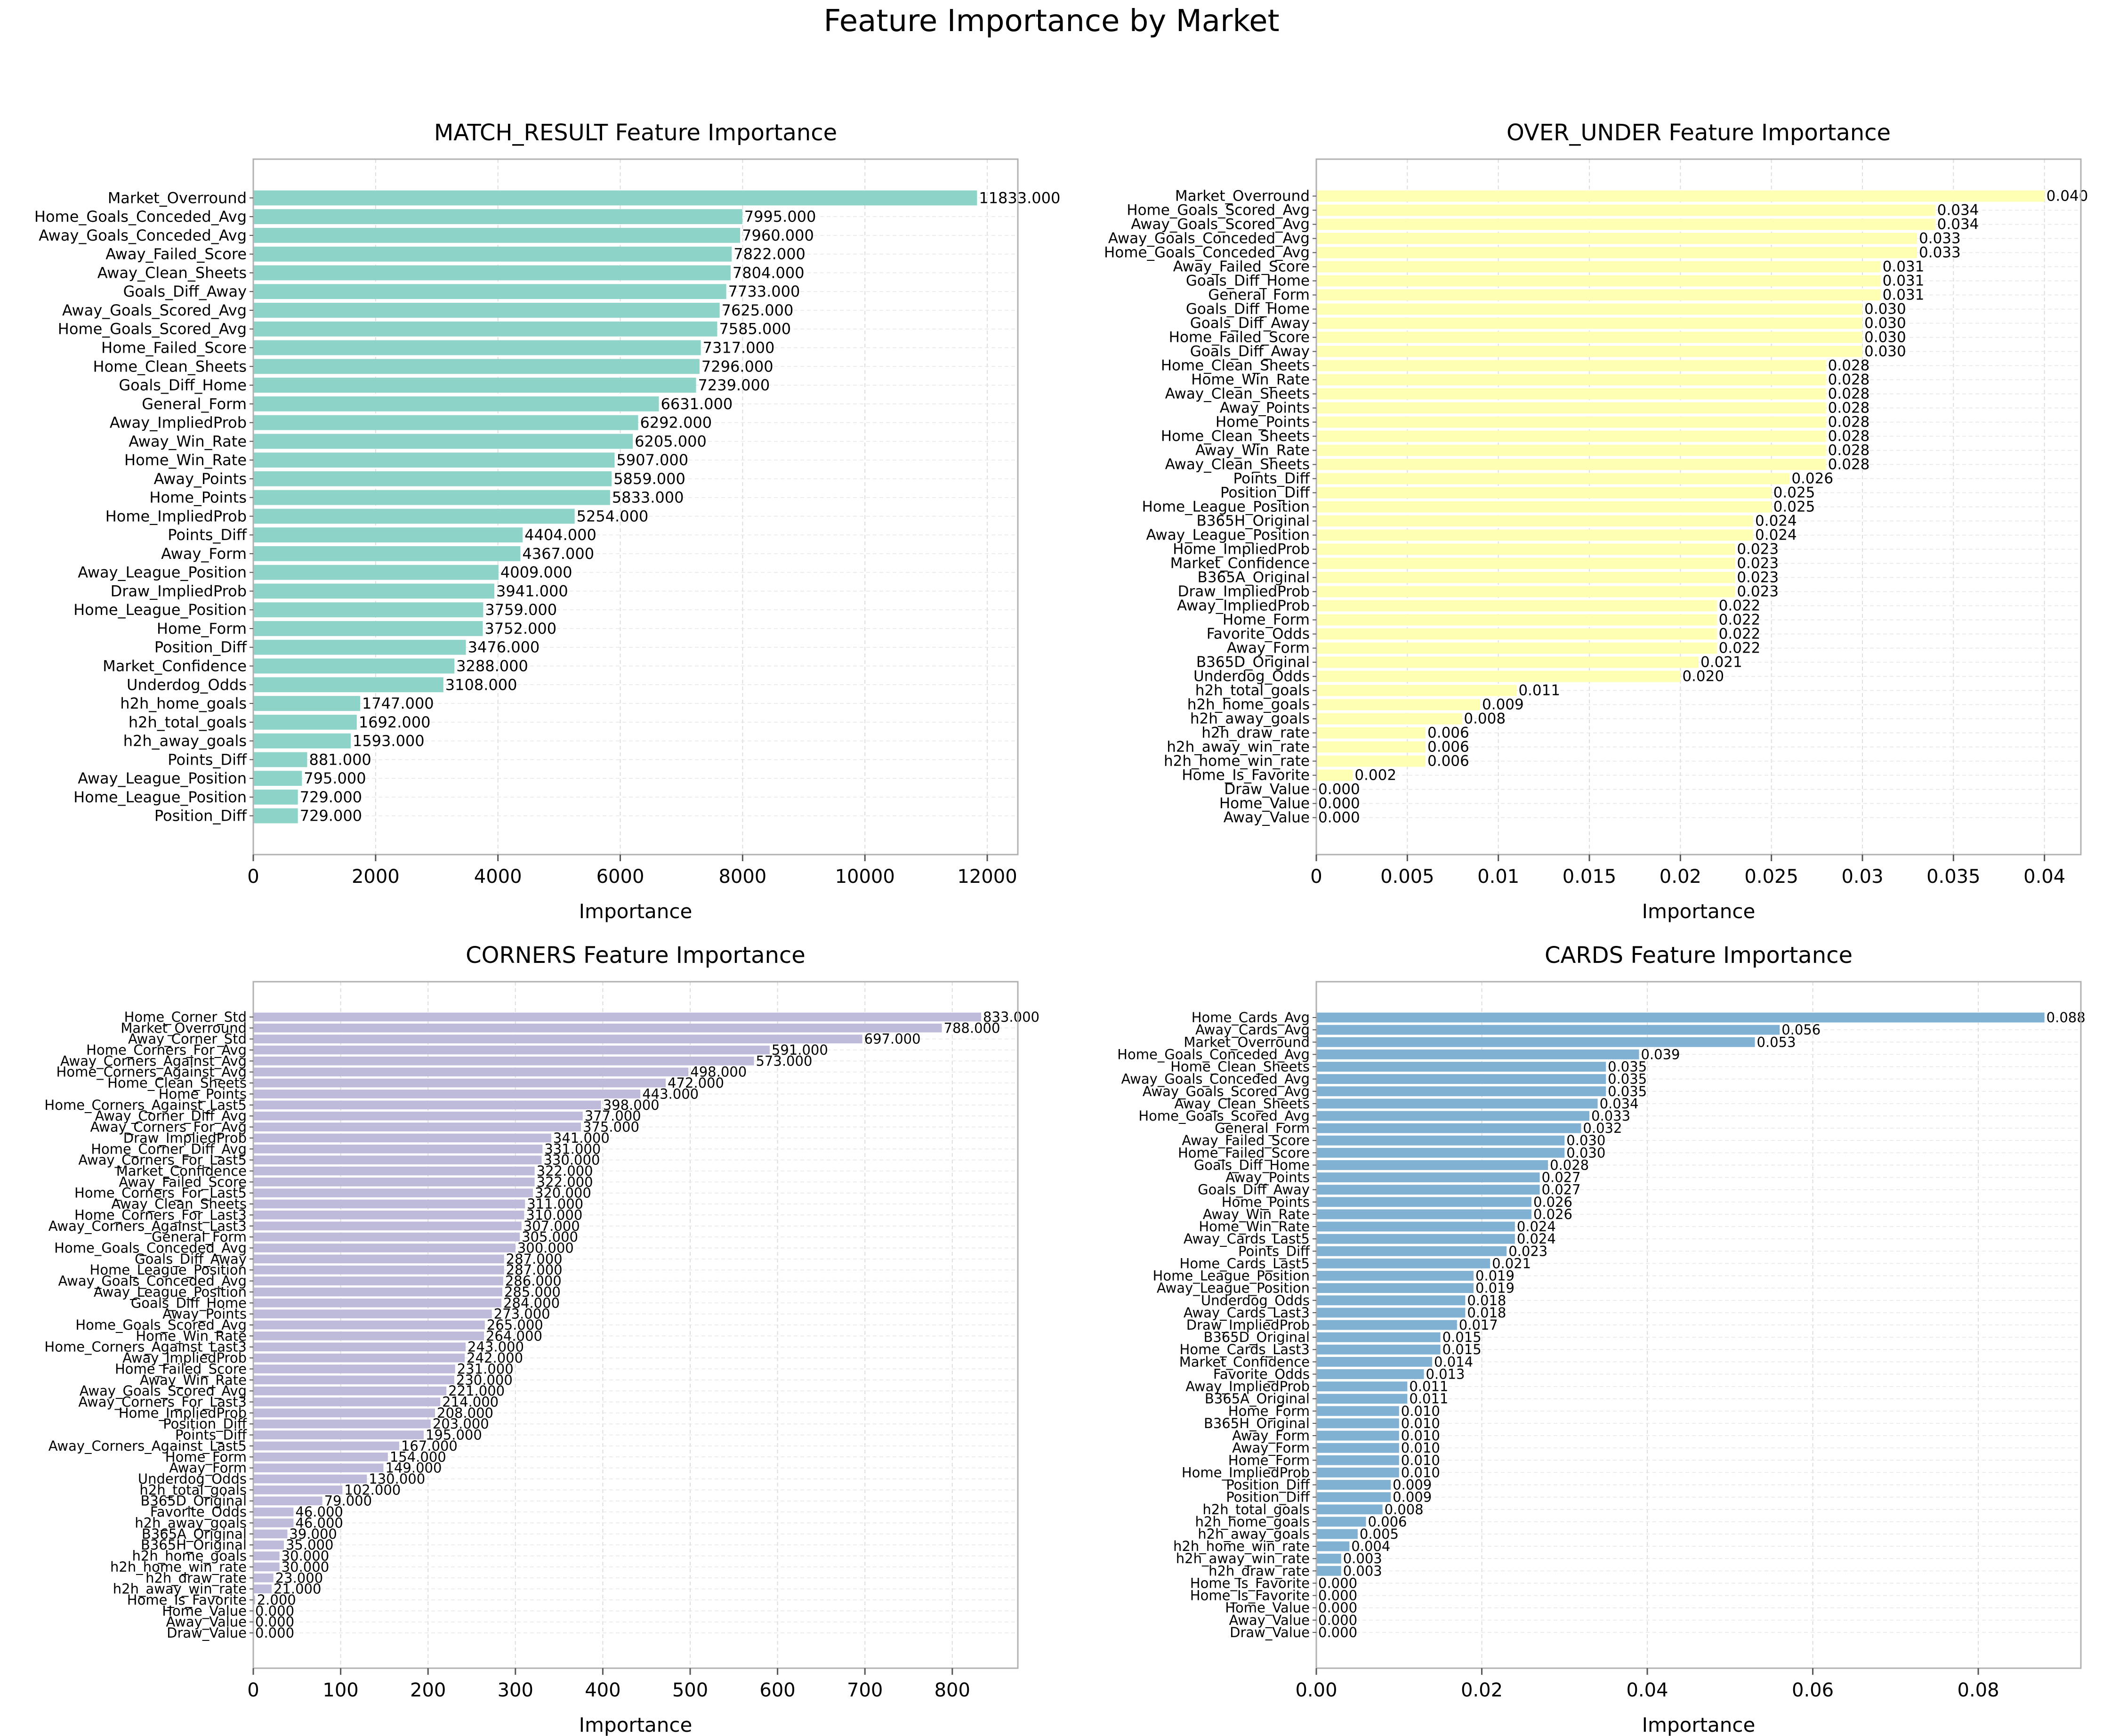 This screenshot has height=1736, width=2103. Describe the element at coordinates (777, 1690) in the screenshot. I see `x-tick-label: 600` at that location.